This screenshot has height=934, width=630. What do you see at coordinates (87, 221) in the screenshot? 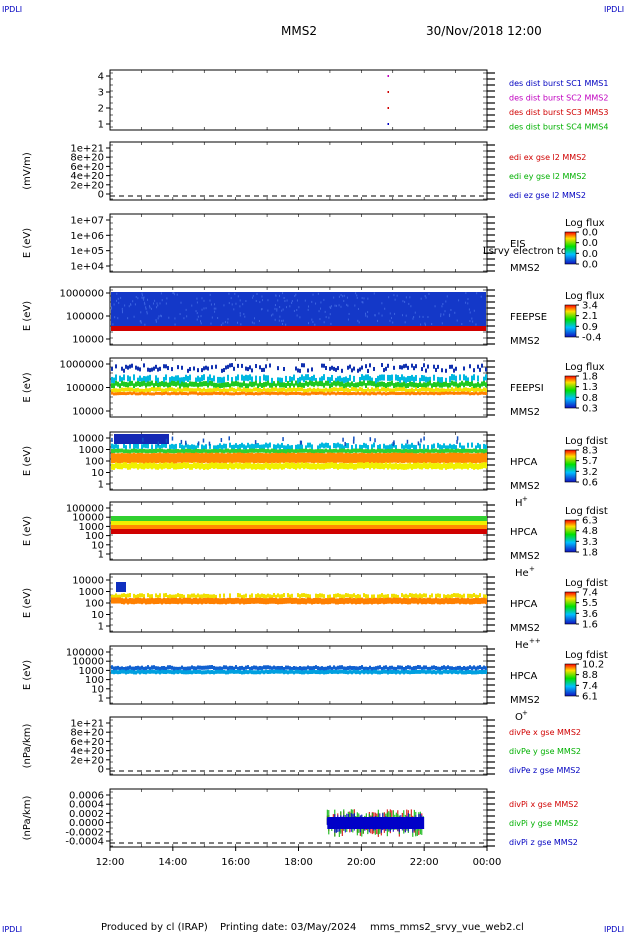
I see `y-tick-label: 1e+07` at bounding box center [87, 221].